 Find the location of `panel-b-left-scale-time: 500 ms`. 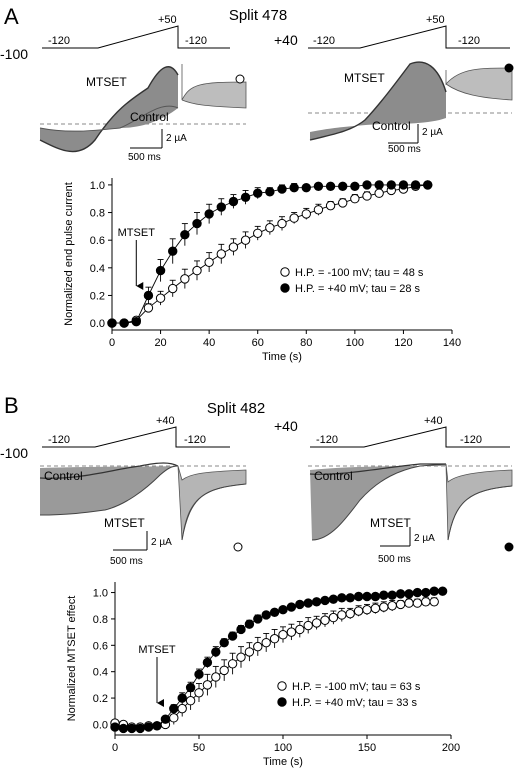

panel-b-left-scale-time: 500 ms is located at coordinates (126, 561).